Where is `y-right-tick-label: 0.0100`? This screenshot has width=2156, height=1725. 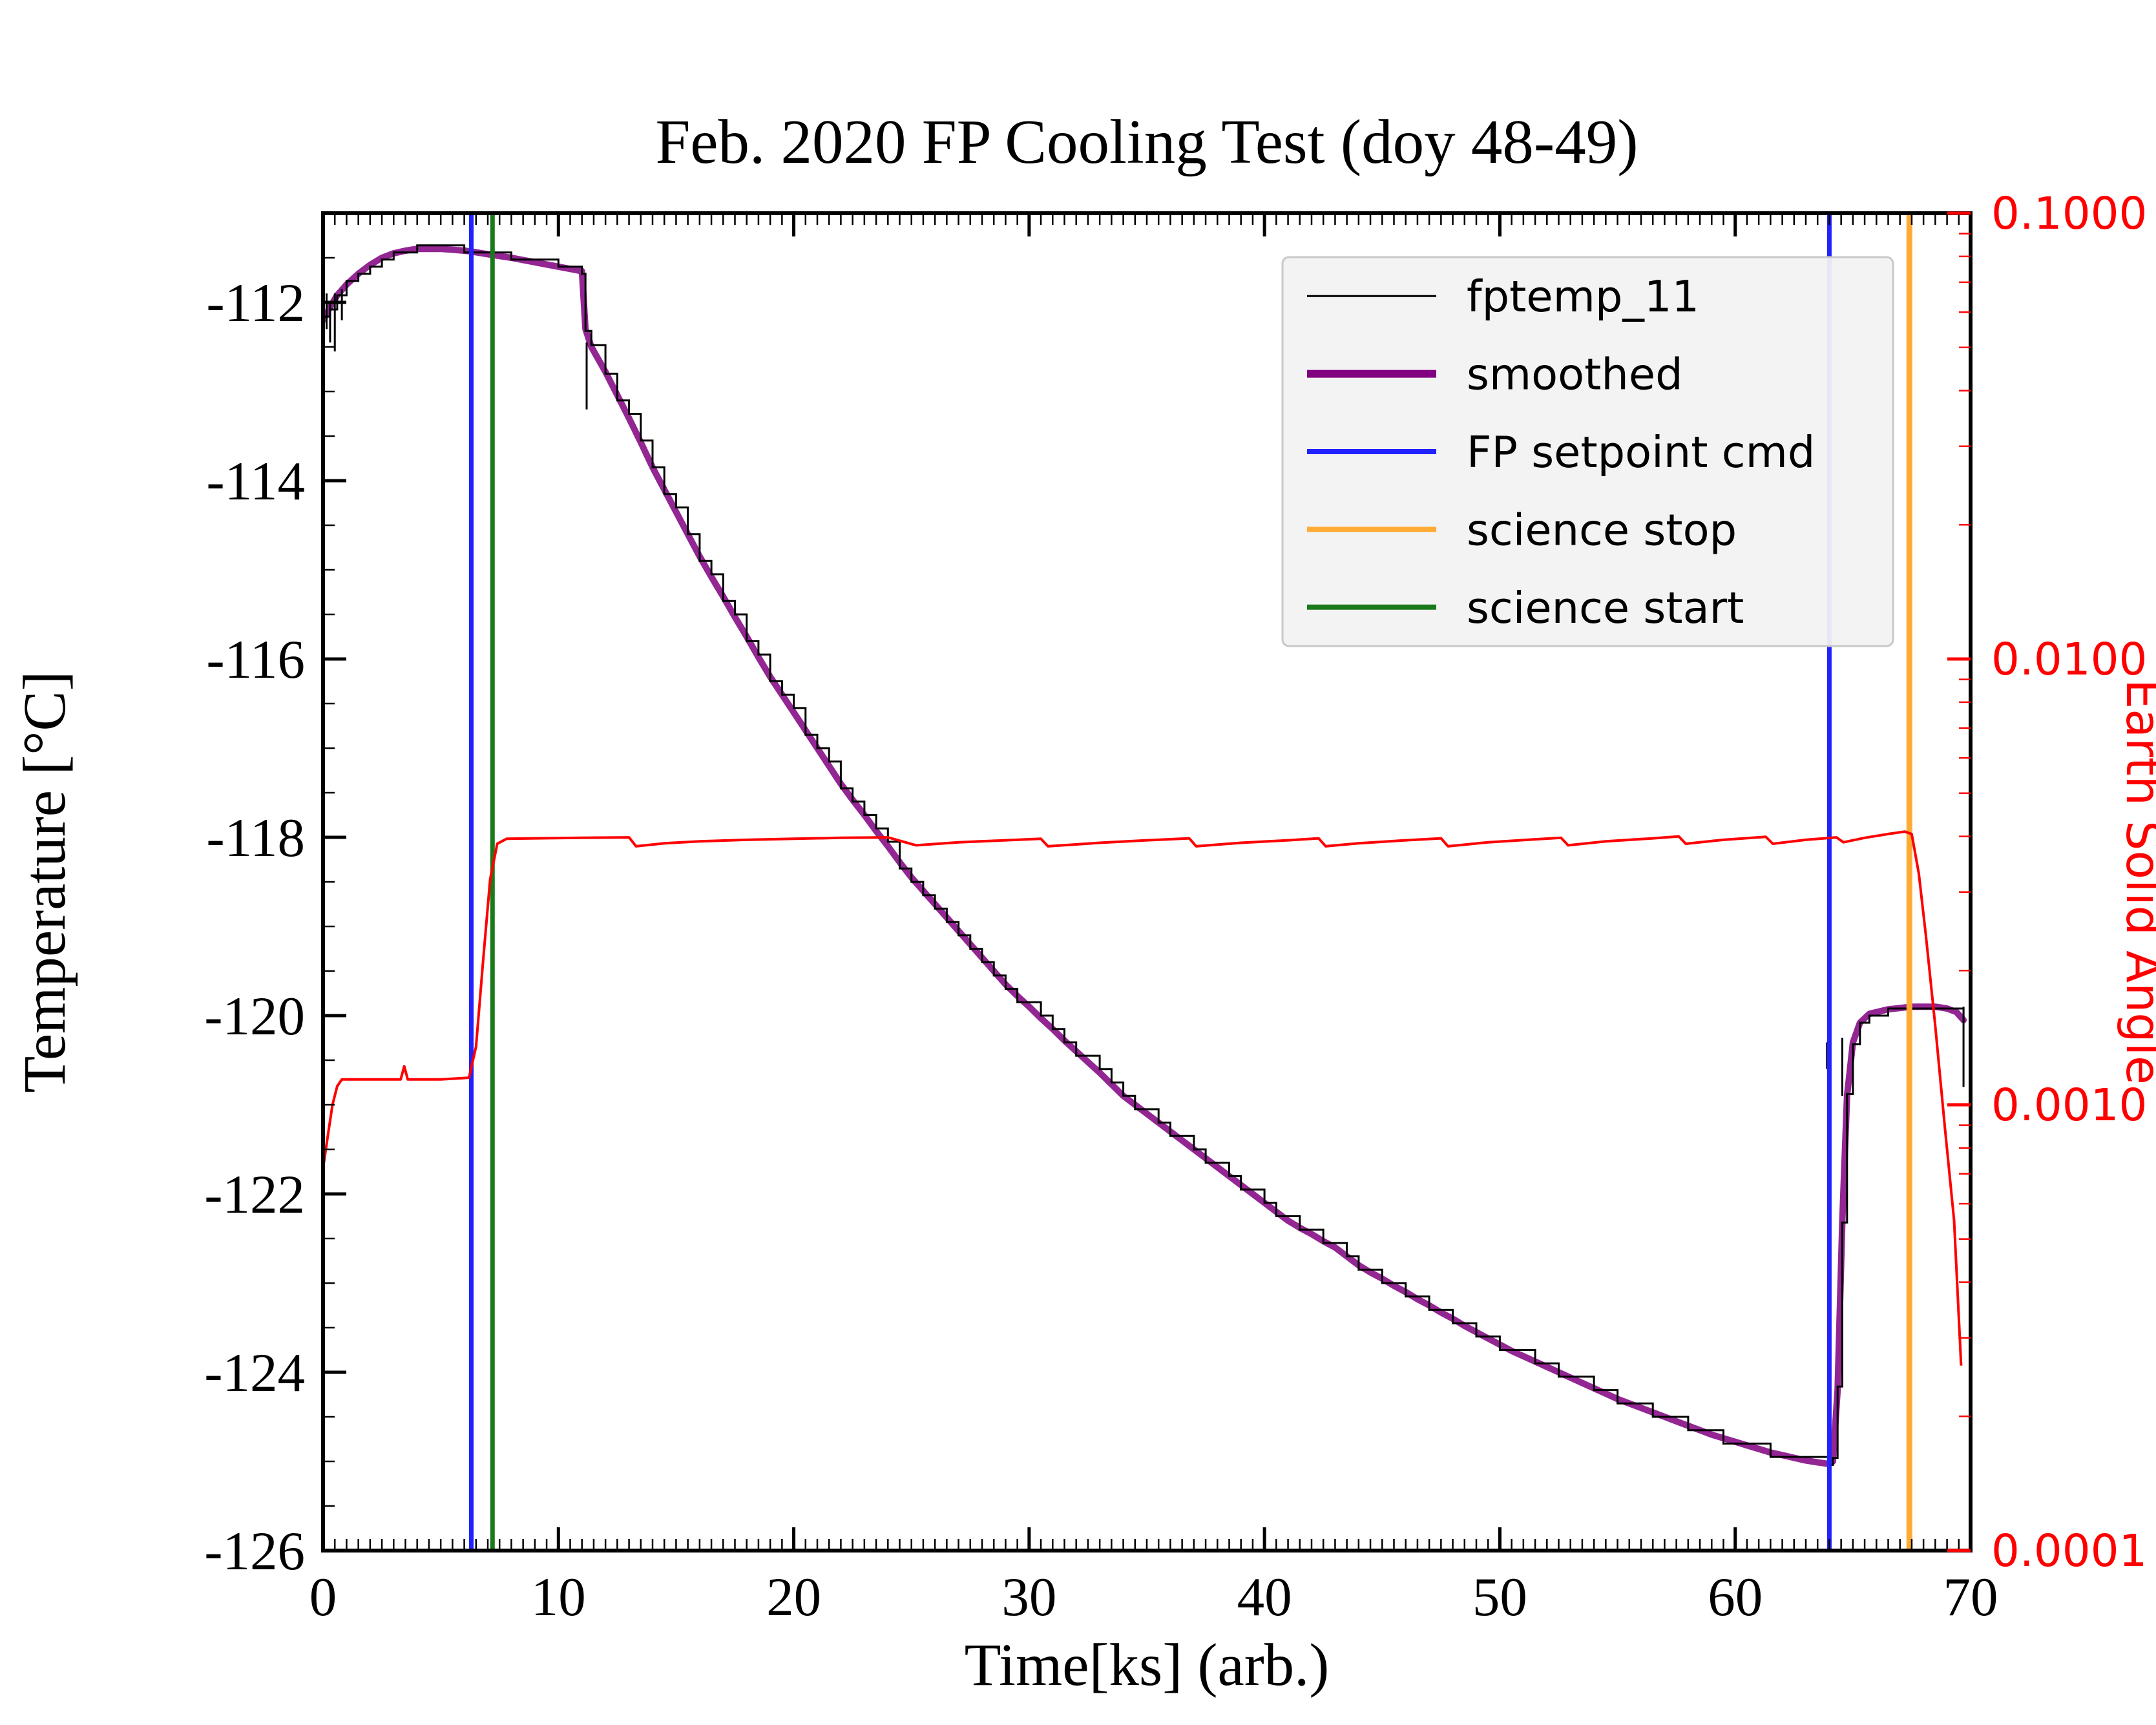 y-right-tick-label: 0.0100 is located at coordinates (2069, 659).